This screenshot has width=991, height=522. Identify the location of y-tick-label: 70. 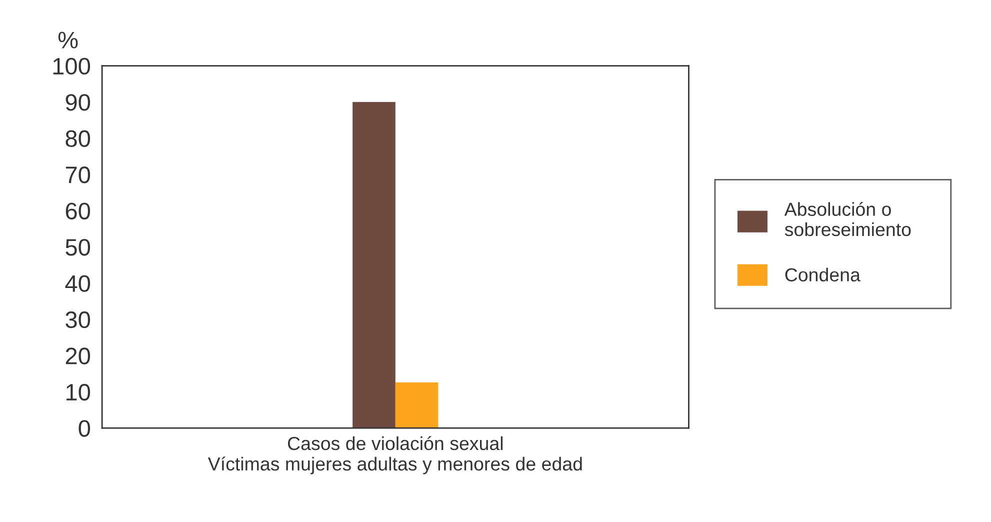
(78, 175).